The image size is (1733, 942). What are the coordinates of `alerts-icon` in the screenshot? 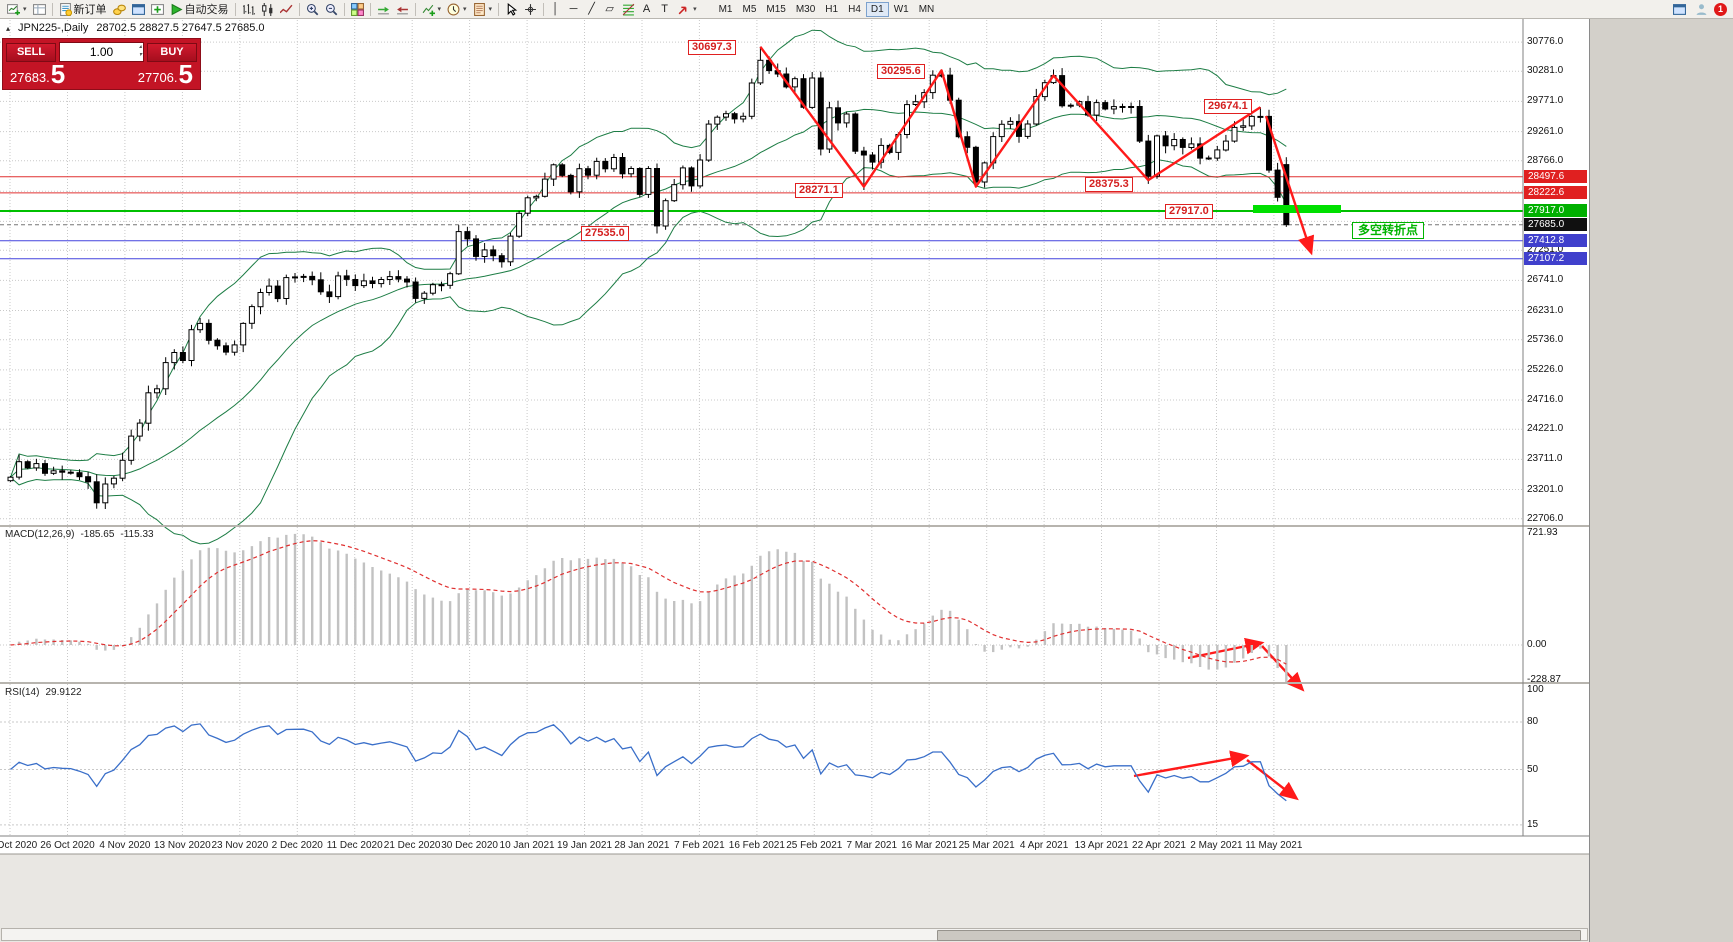 It's located at (1679, 9).